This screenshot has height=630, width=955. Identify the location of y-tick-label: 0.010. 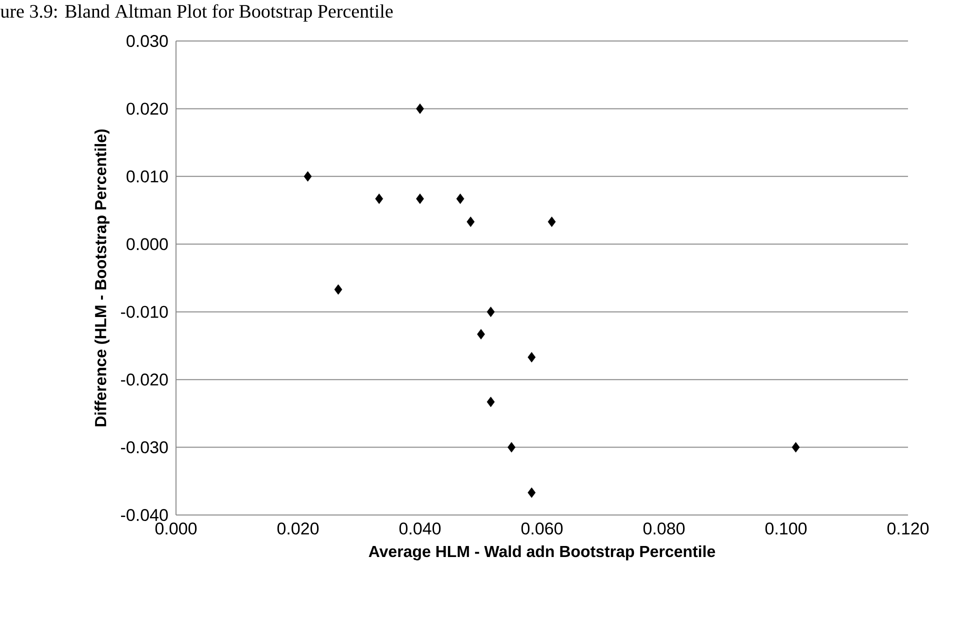
(147, 176).